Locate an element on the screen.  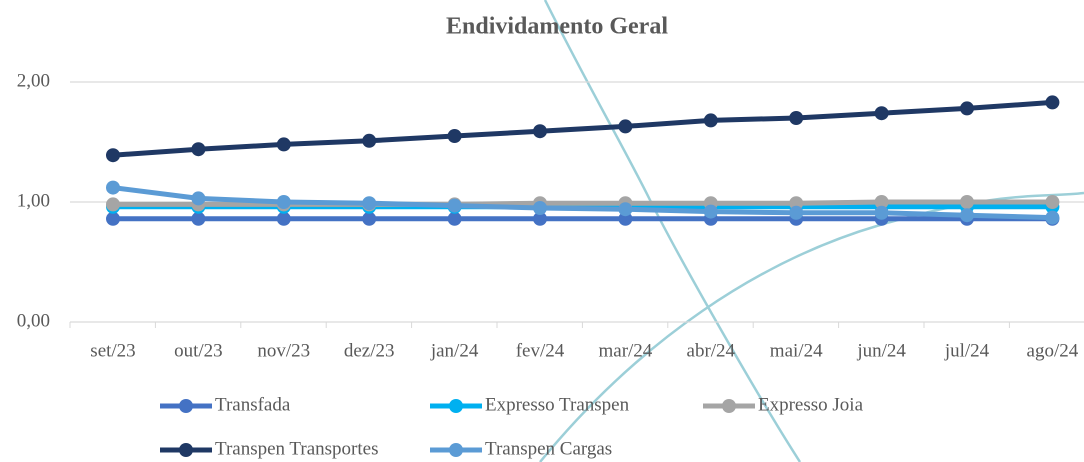
legend-label: Transpen Transportes is located at coordinates (296, 448).